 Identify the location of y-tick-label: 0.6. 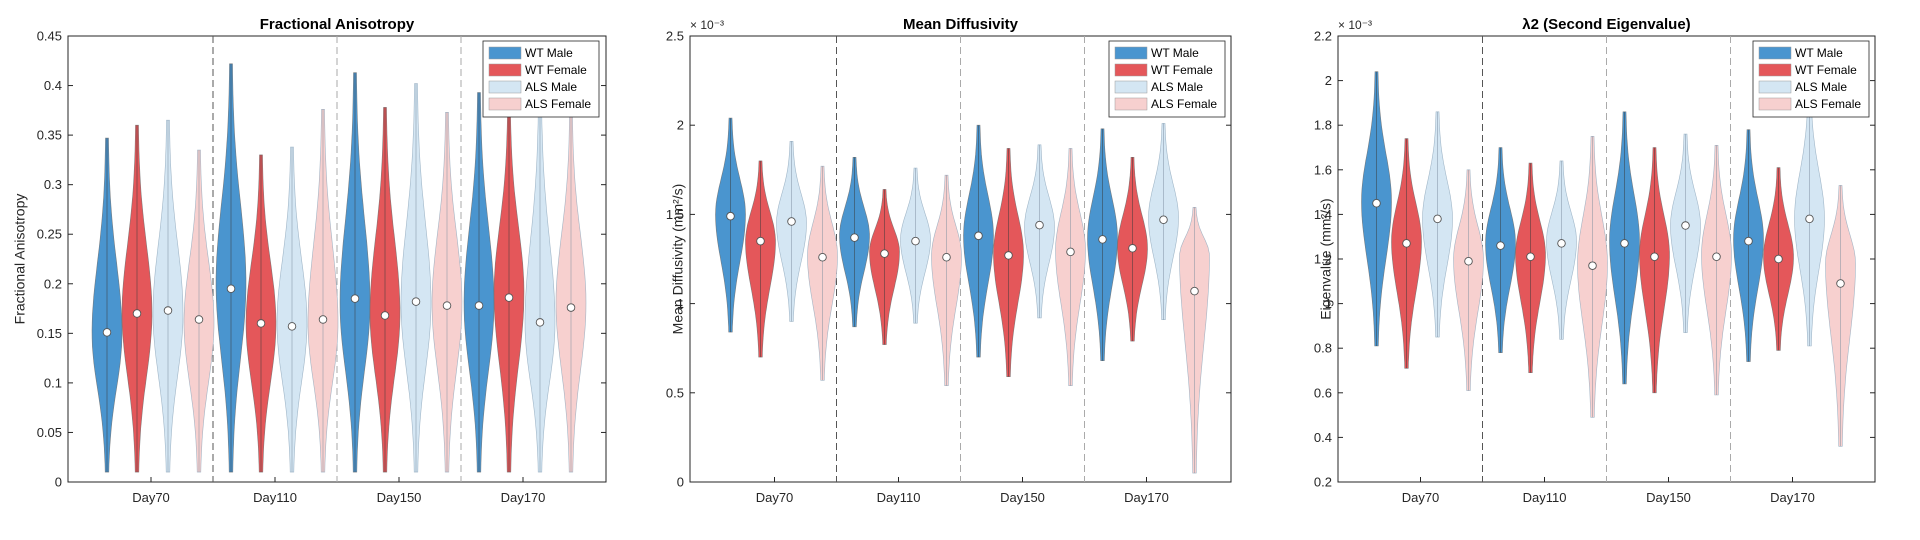
(1323, 392).